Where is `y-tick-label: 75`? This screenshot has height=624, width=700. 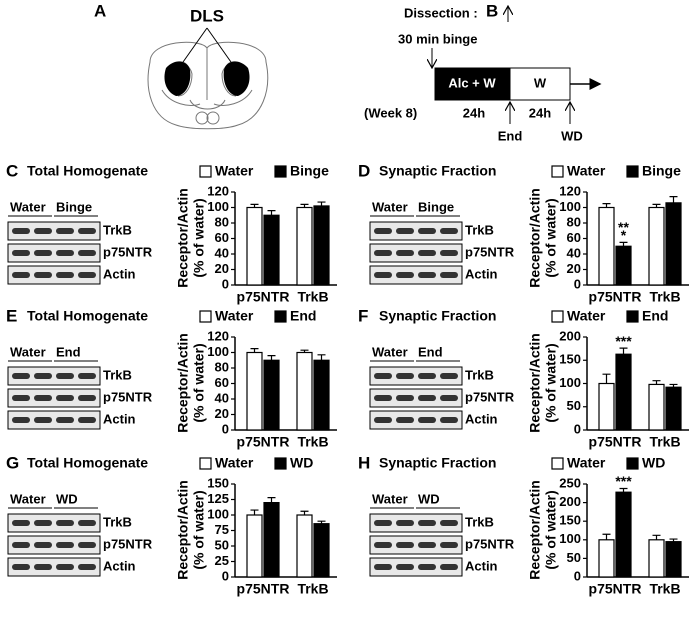 y-tick-label: 75 is located at coordinates (222, 529).